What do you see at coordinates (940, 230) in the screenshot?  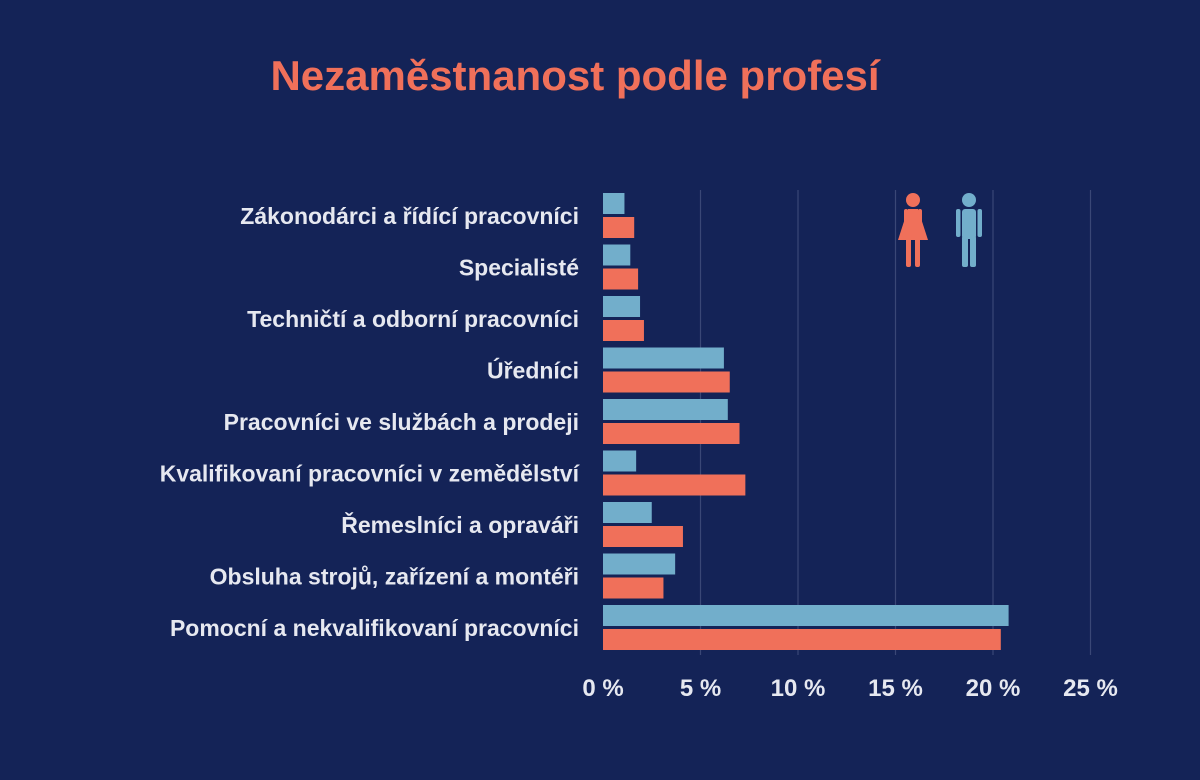 I see `legend` at bounding box center [940, 230].